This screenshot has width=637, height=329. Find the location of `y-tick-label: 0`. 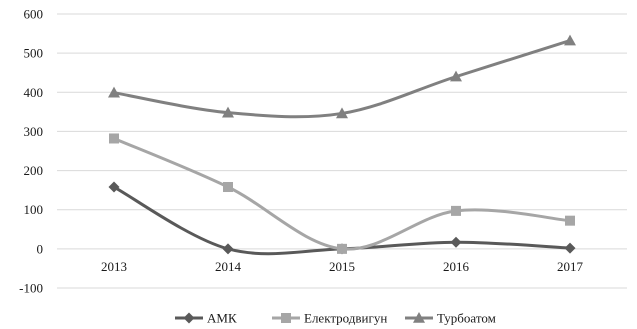

y-tick-label: 0 is located at coordinates (40, 248).